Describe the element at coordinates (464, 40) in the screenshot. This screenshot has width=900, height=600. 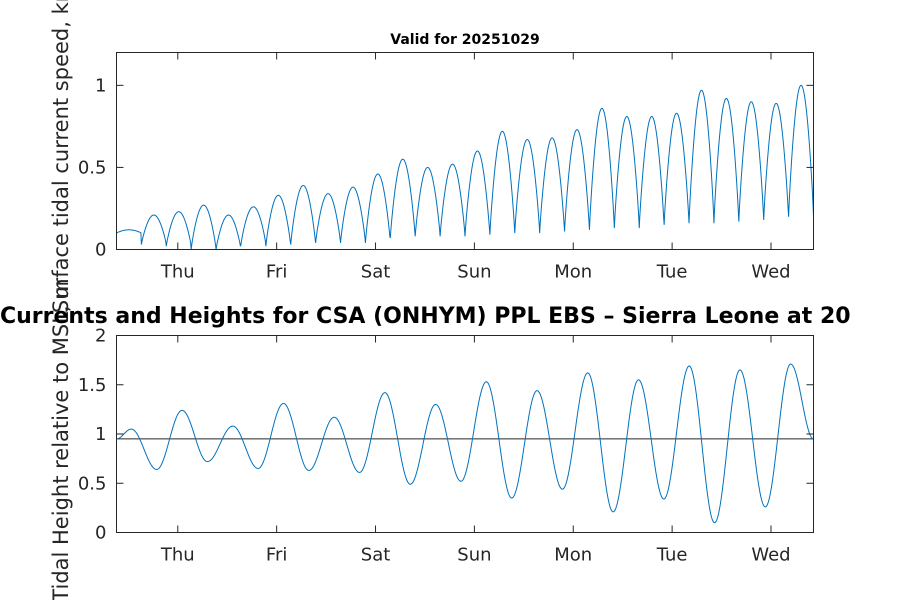
I see `chart-title: Valid for 20251029` at that location.